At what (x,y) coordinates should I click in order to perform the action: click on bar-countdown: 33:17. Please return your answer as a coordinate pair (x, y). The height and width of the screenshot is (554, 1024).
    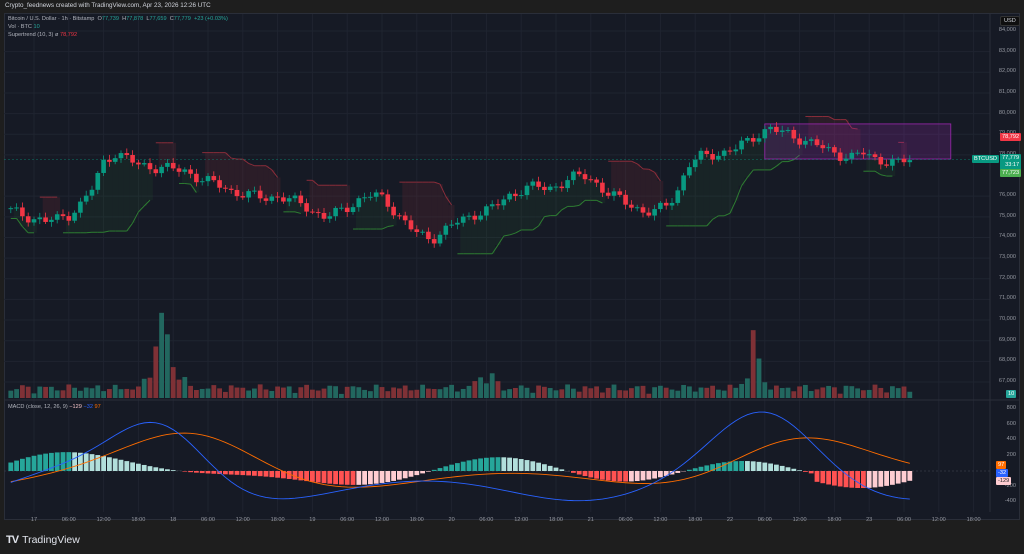
    Looking at the image, I should click on (1012, 165).